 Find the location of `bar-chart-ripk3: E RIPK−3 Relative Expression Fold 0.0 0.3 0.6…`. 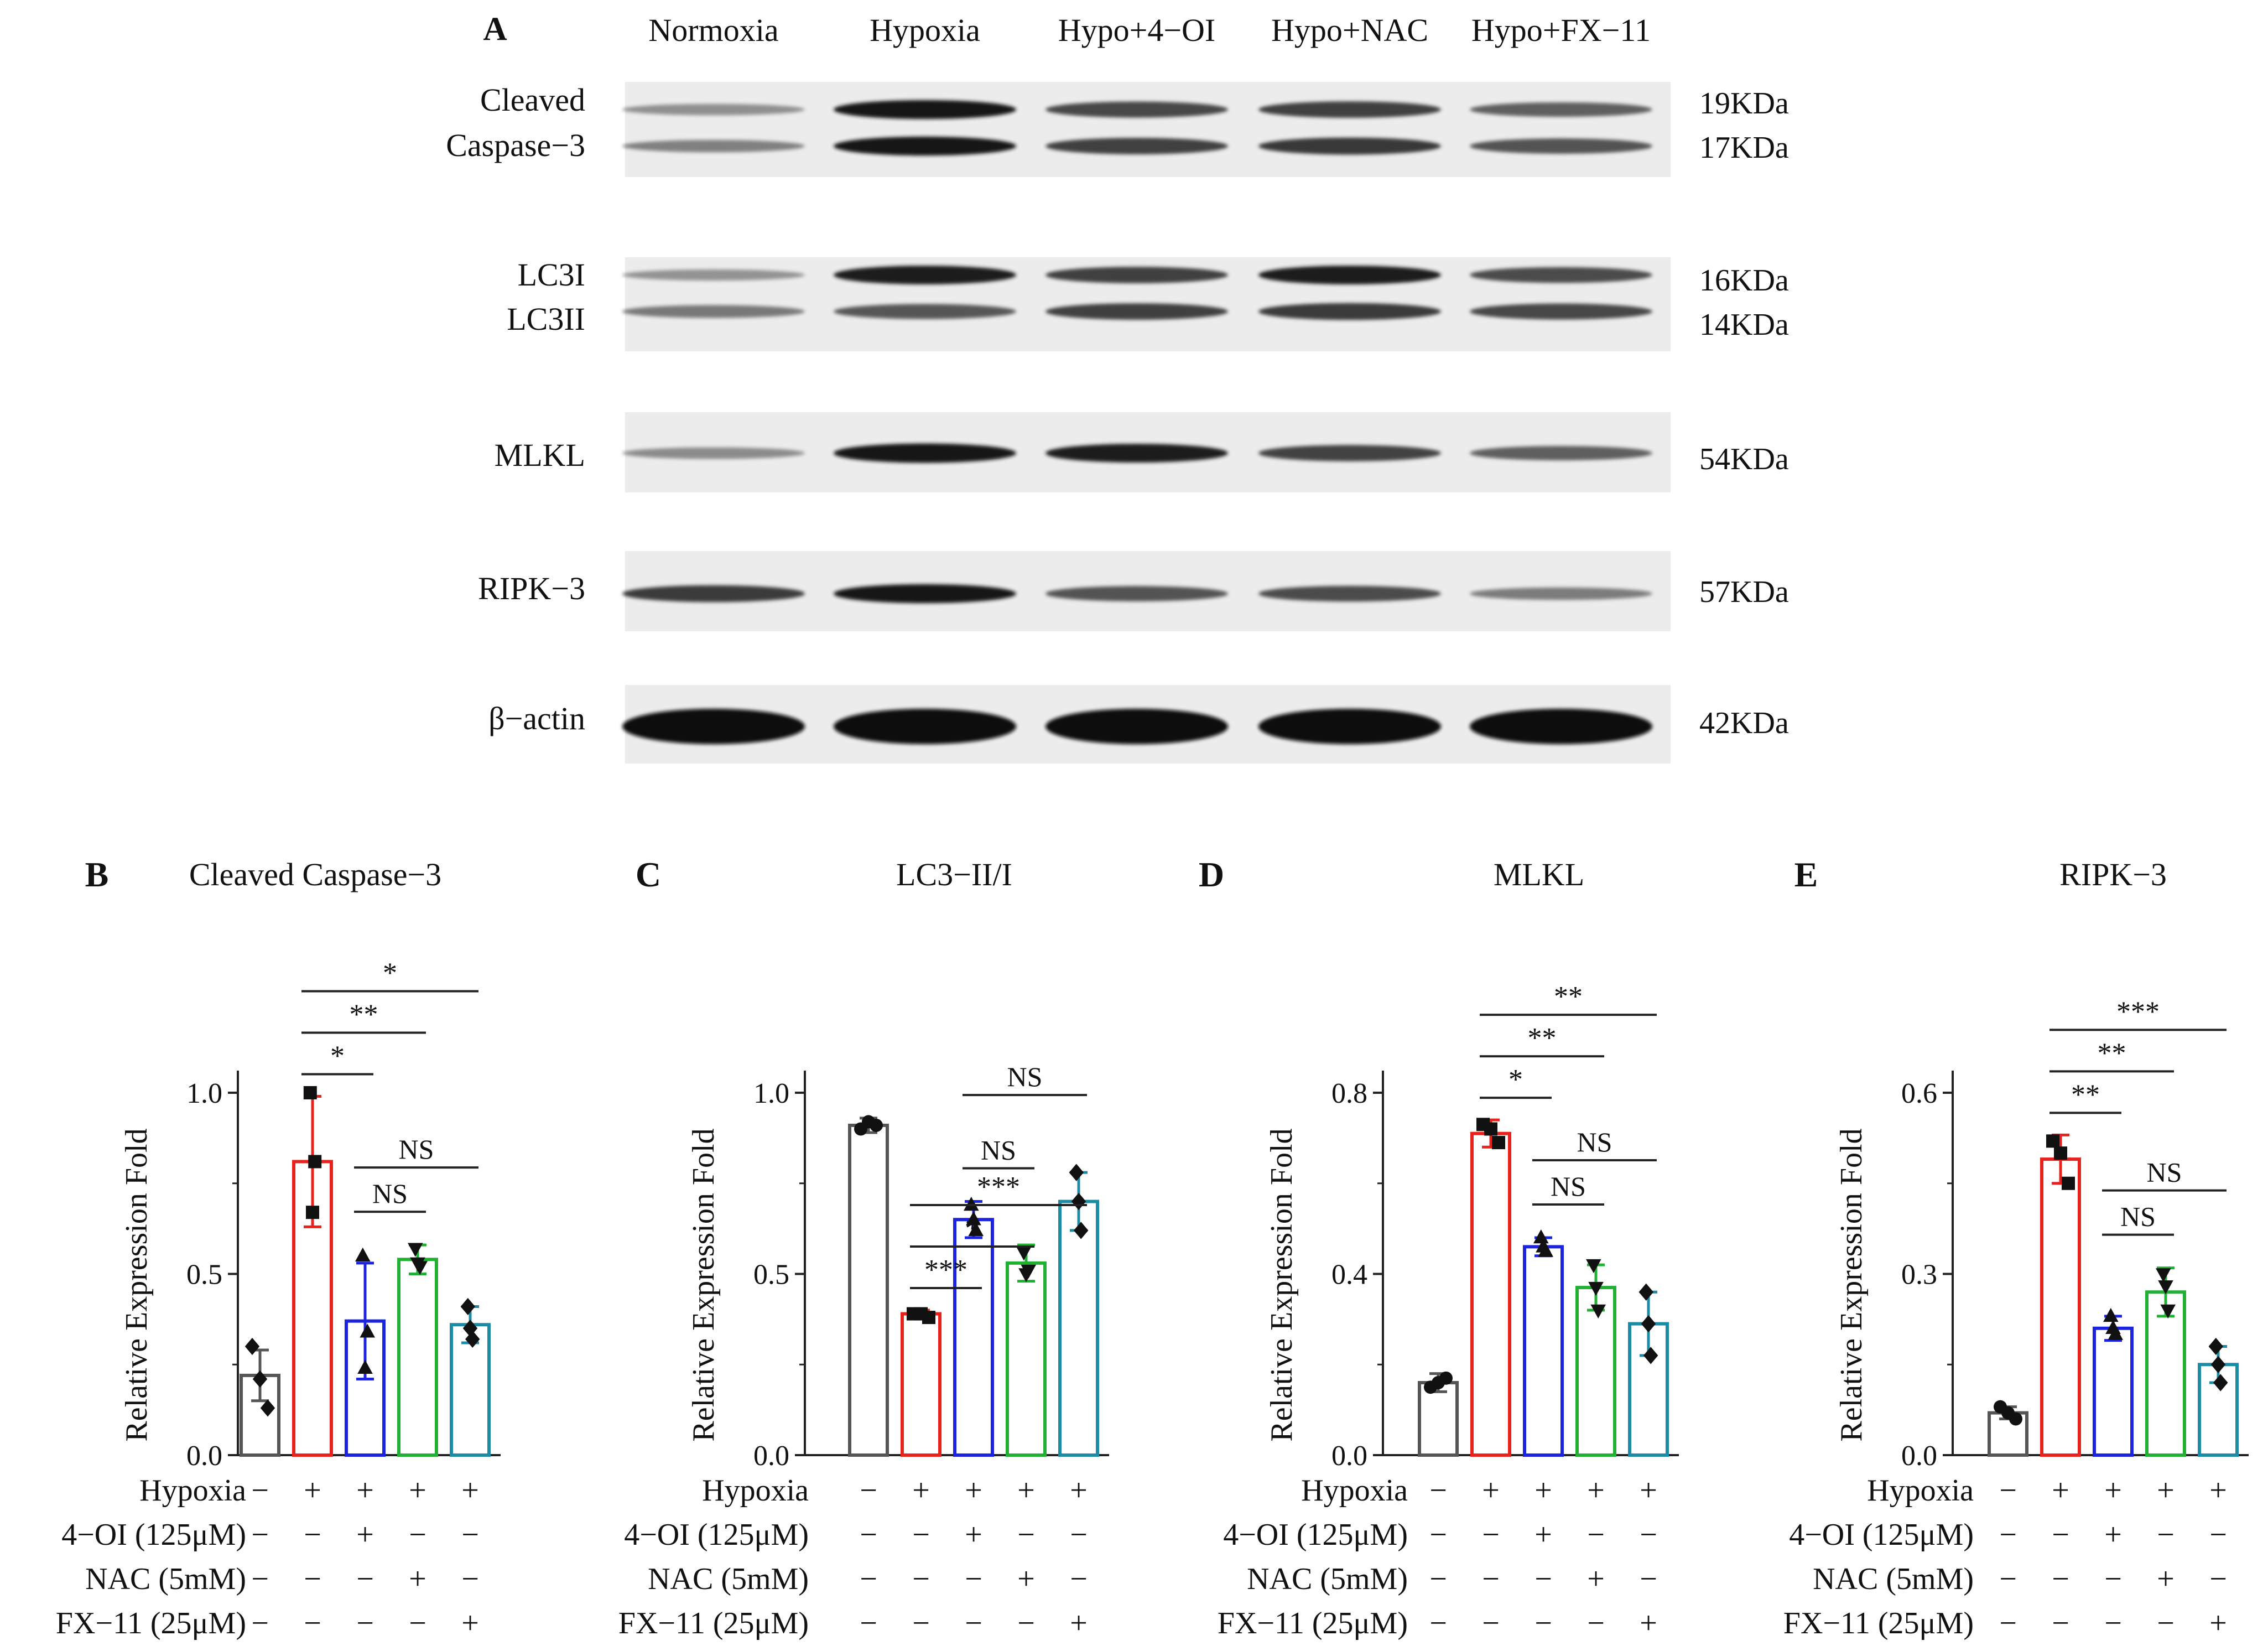

bar-chart-ripk3: E RIPK−3 Relative Expression Fold 0.0 0.3 0.6… is located at coordinates (2016, 1248).